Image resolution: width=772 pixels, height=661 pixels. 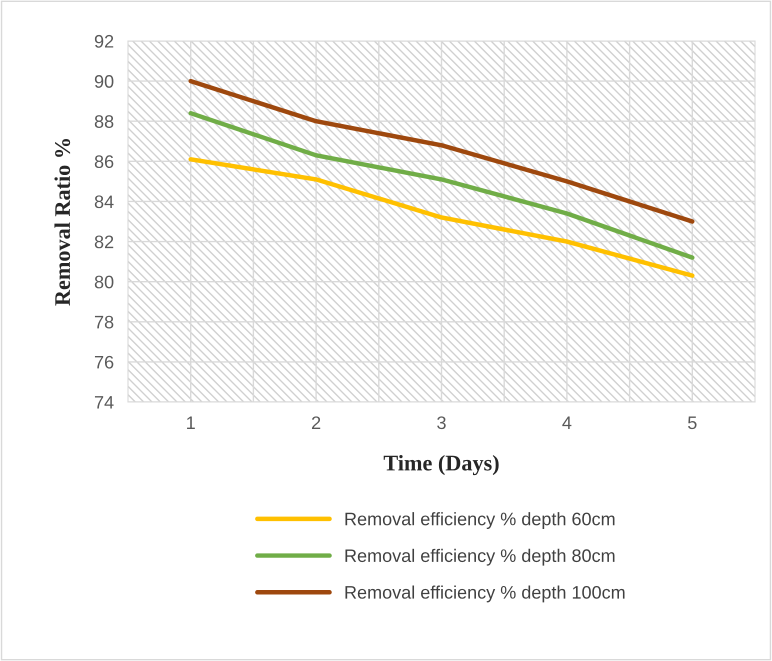 What do you see at coordinates (104, 362) in the screenshot?
I see `y-tick-label: 76` at bounding box center [104, 362].